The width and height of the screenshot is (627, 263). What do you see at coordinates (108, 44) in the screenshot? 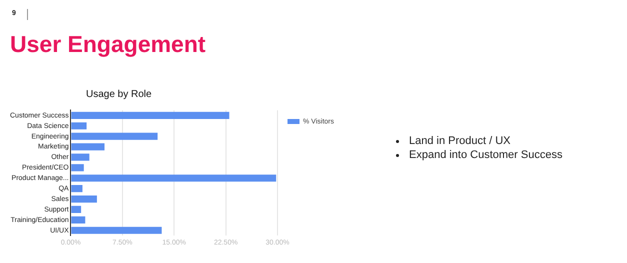
I see `chart-title: User Engagement` at bounding box center [108, 44].